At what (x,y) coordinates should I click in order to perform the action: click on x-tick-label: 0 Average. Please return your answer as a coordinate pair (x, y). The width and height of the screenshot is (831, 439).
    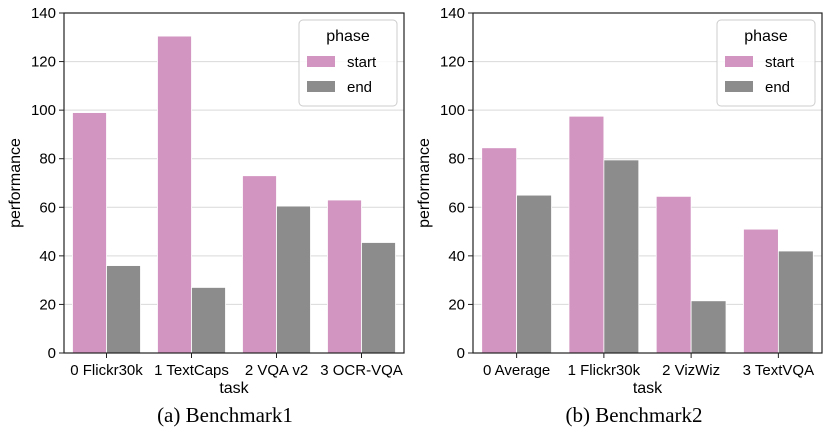
    Looking at the image, I should click on (516, 370).